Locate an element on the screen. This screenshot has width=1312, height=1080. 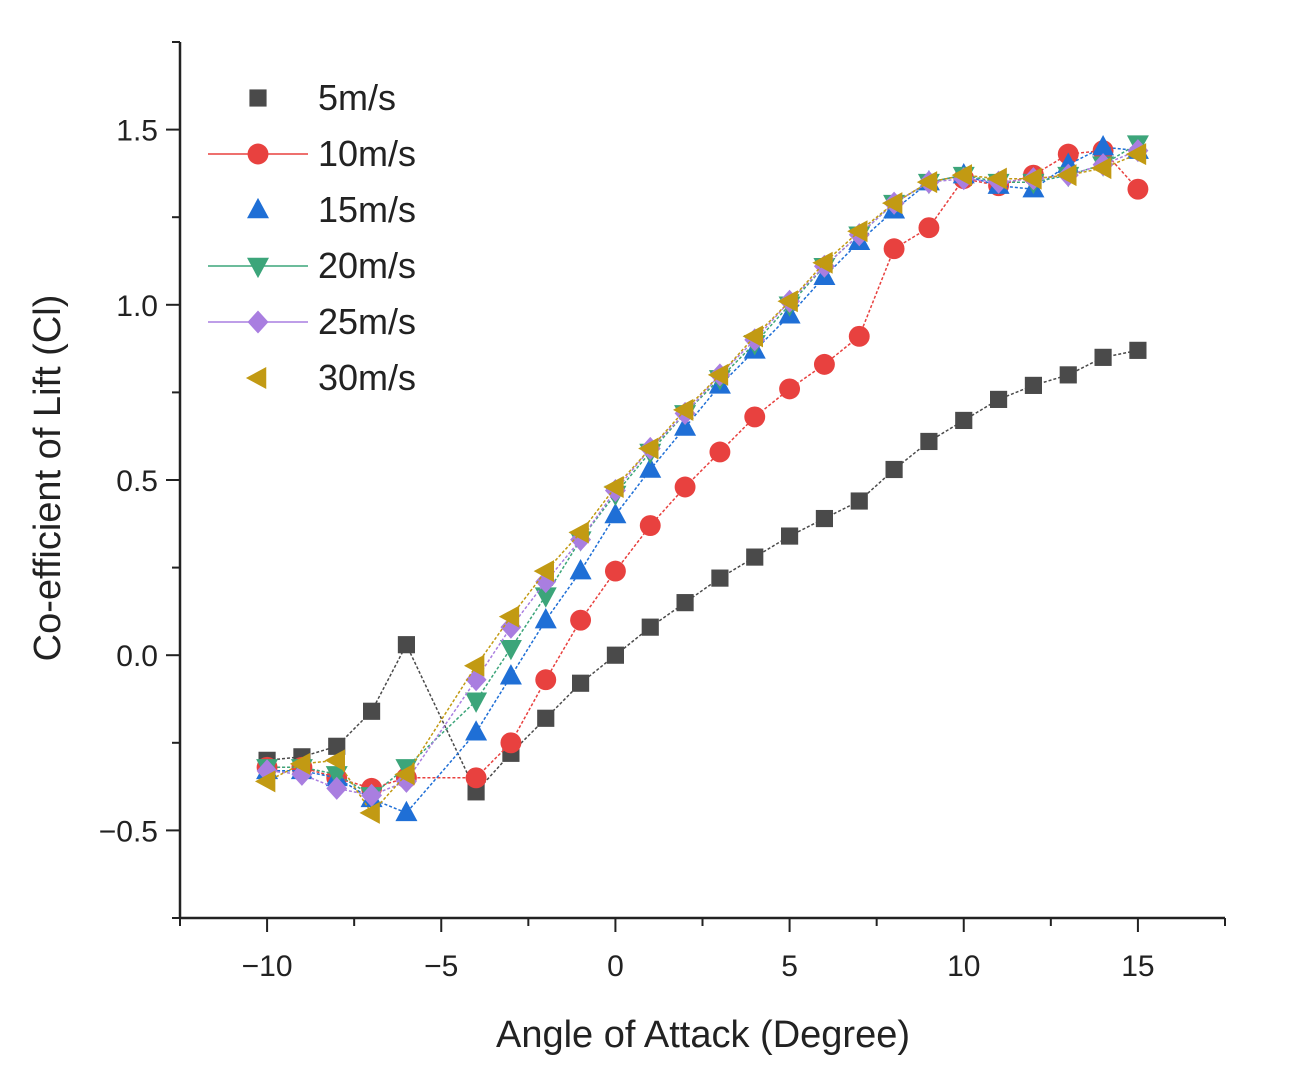
legend-item: 5m/s is located at coordinates (322, 97).